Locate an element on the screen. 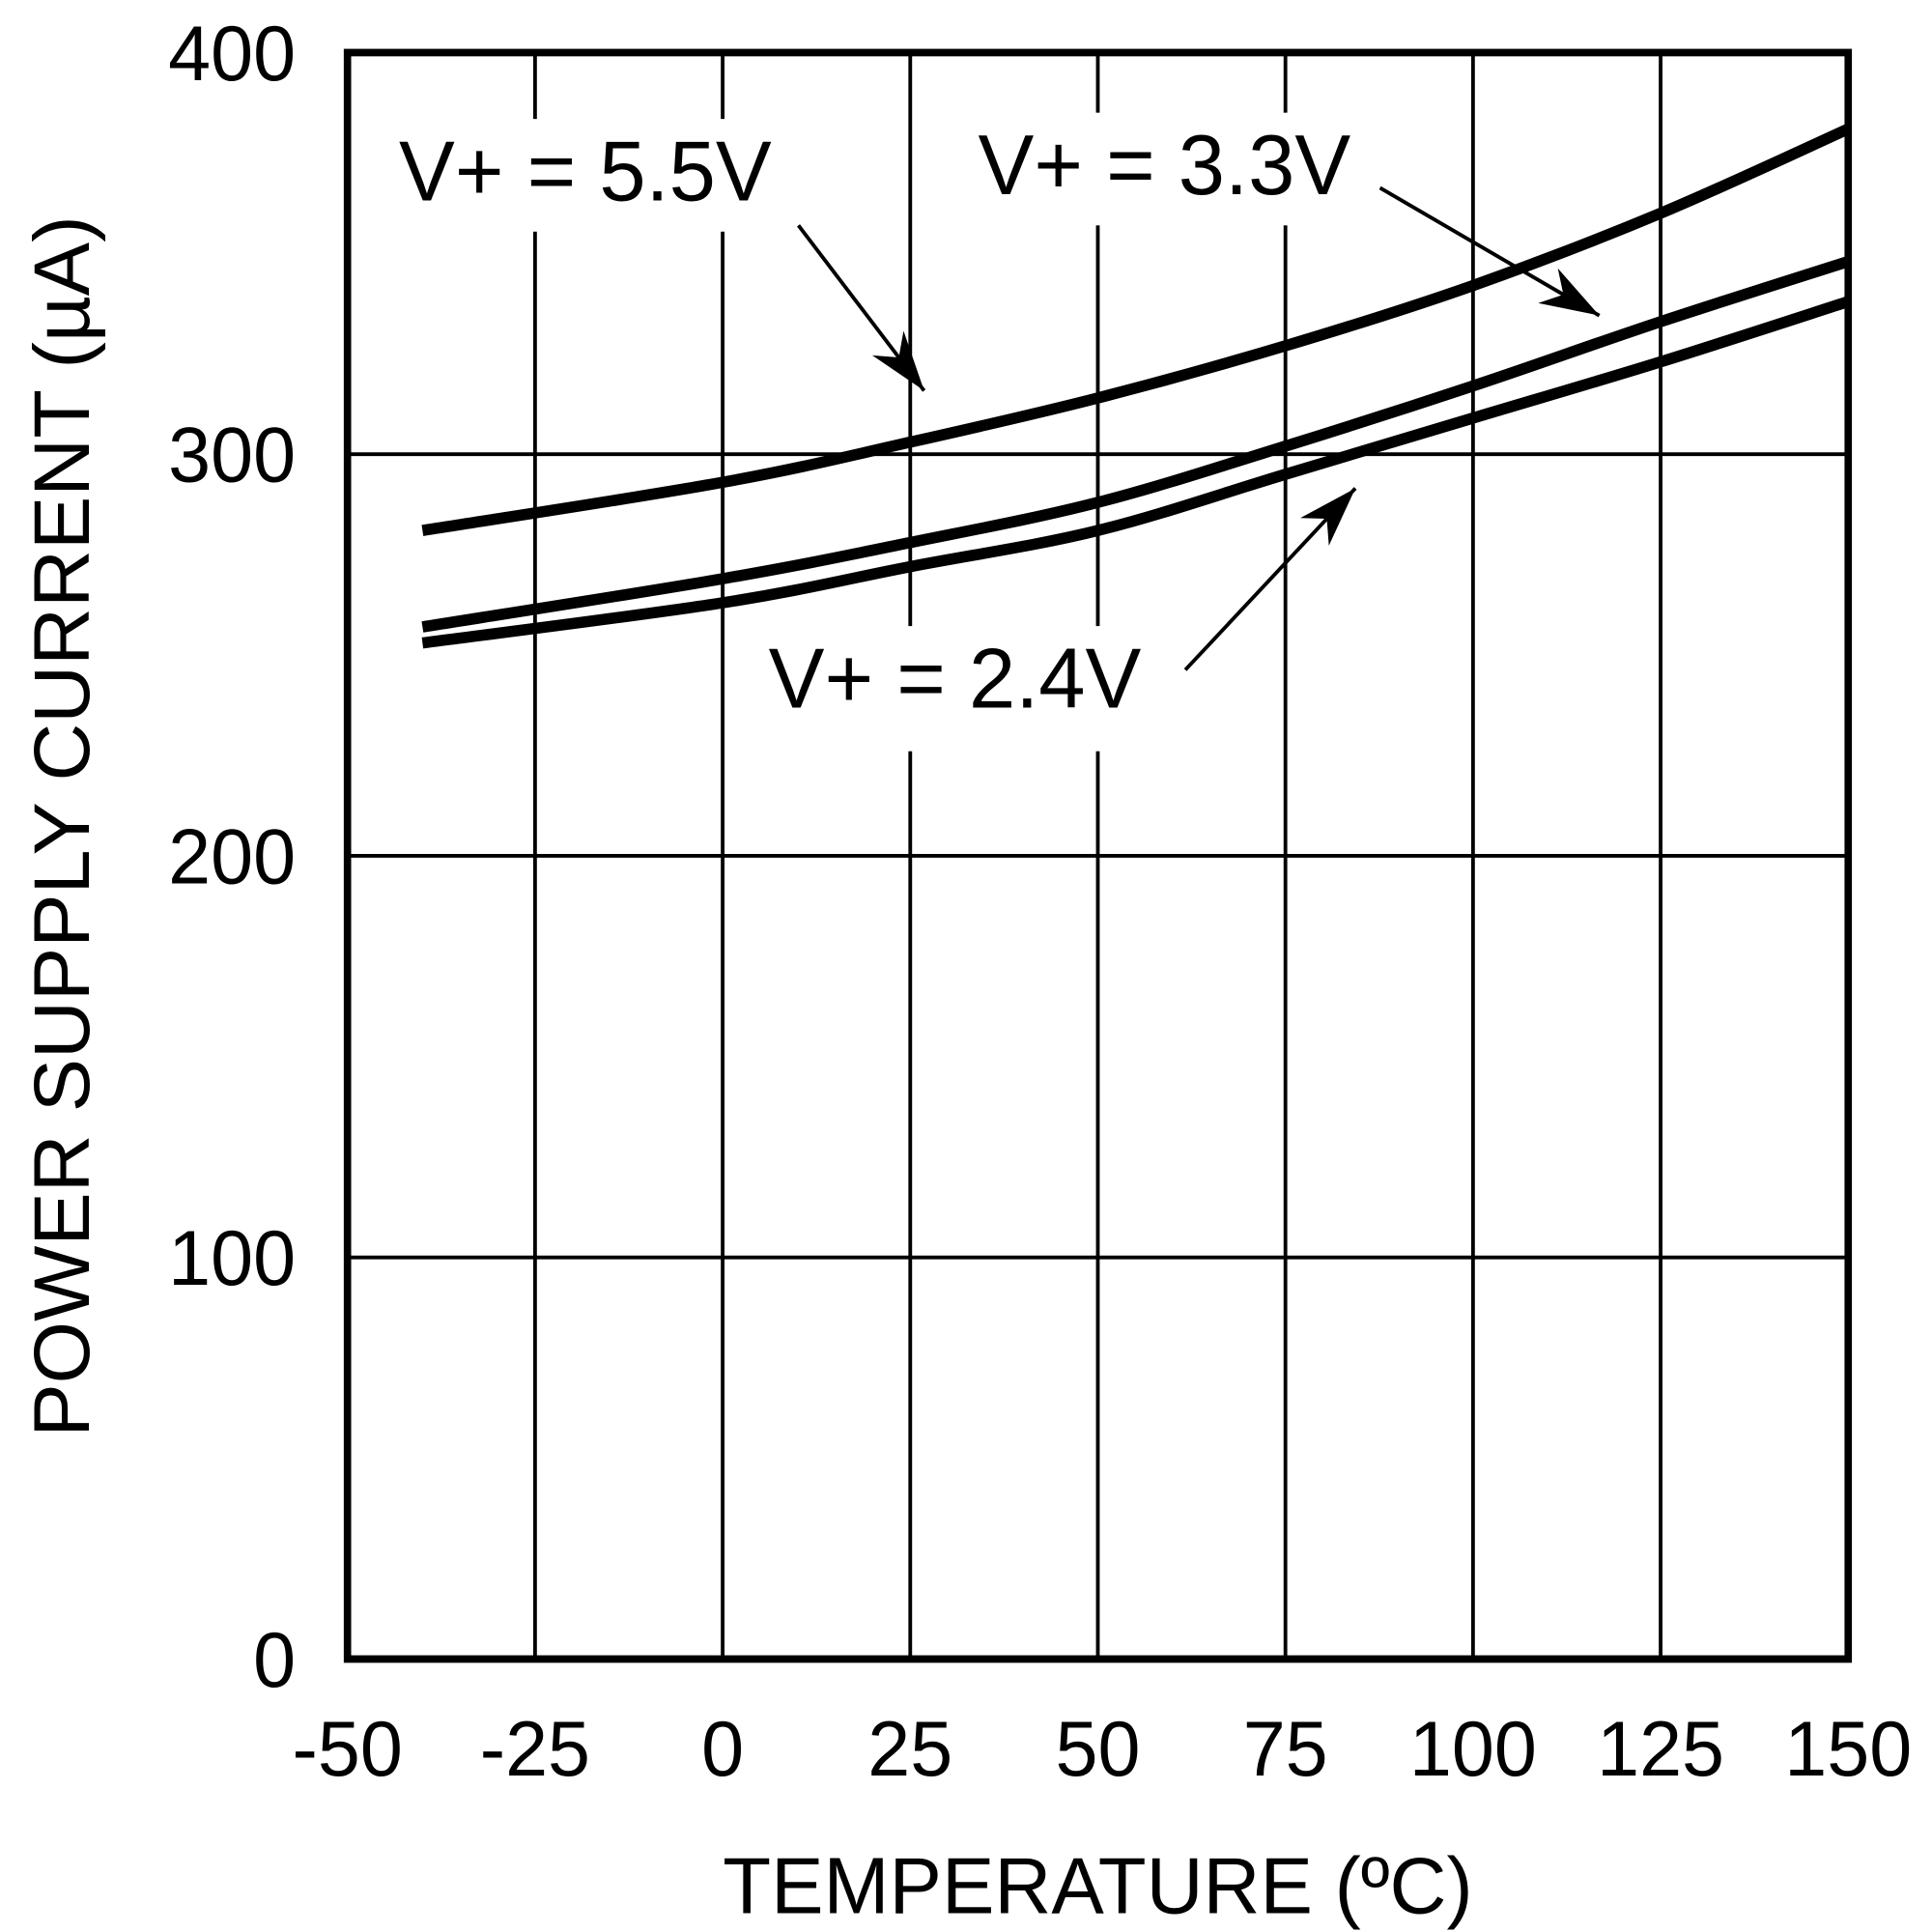 The height and width of the screenshot is (1932, 1932). y-tick-label: 200 is located at coordinates (232, 856).